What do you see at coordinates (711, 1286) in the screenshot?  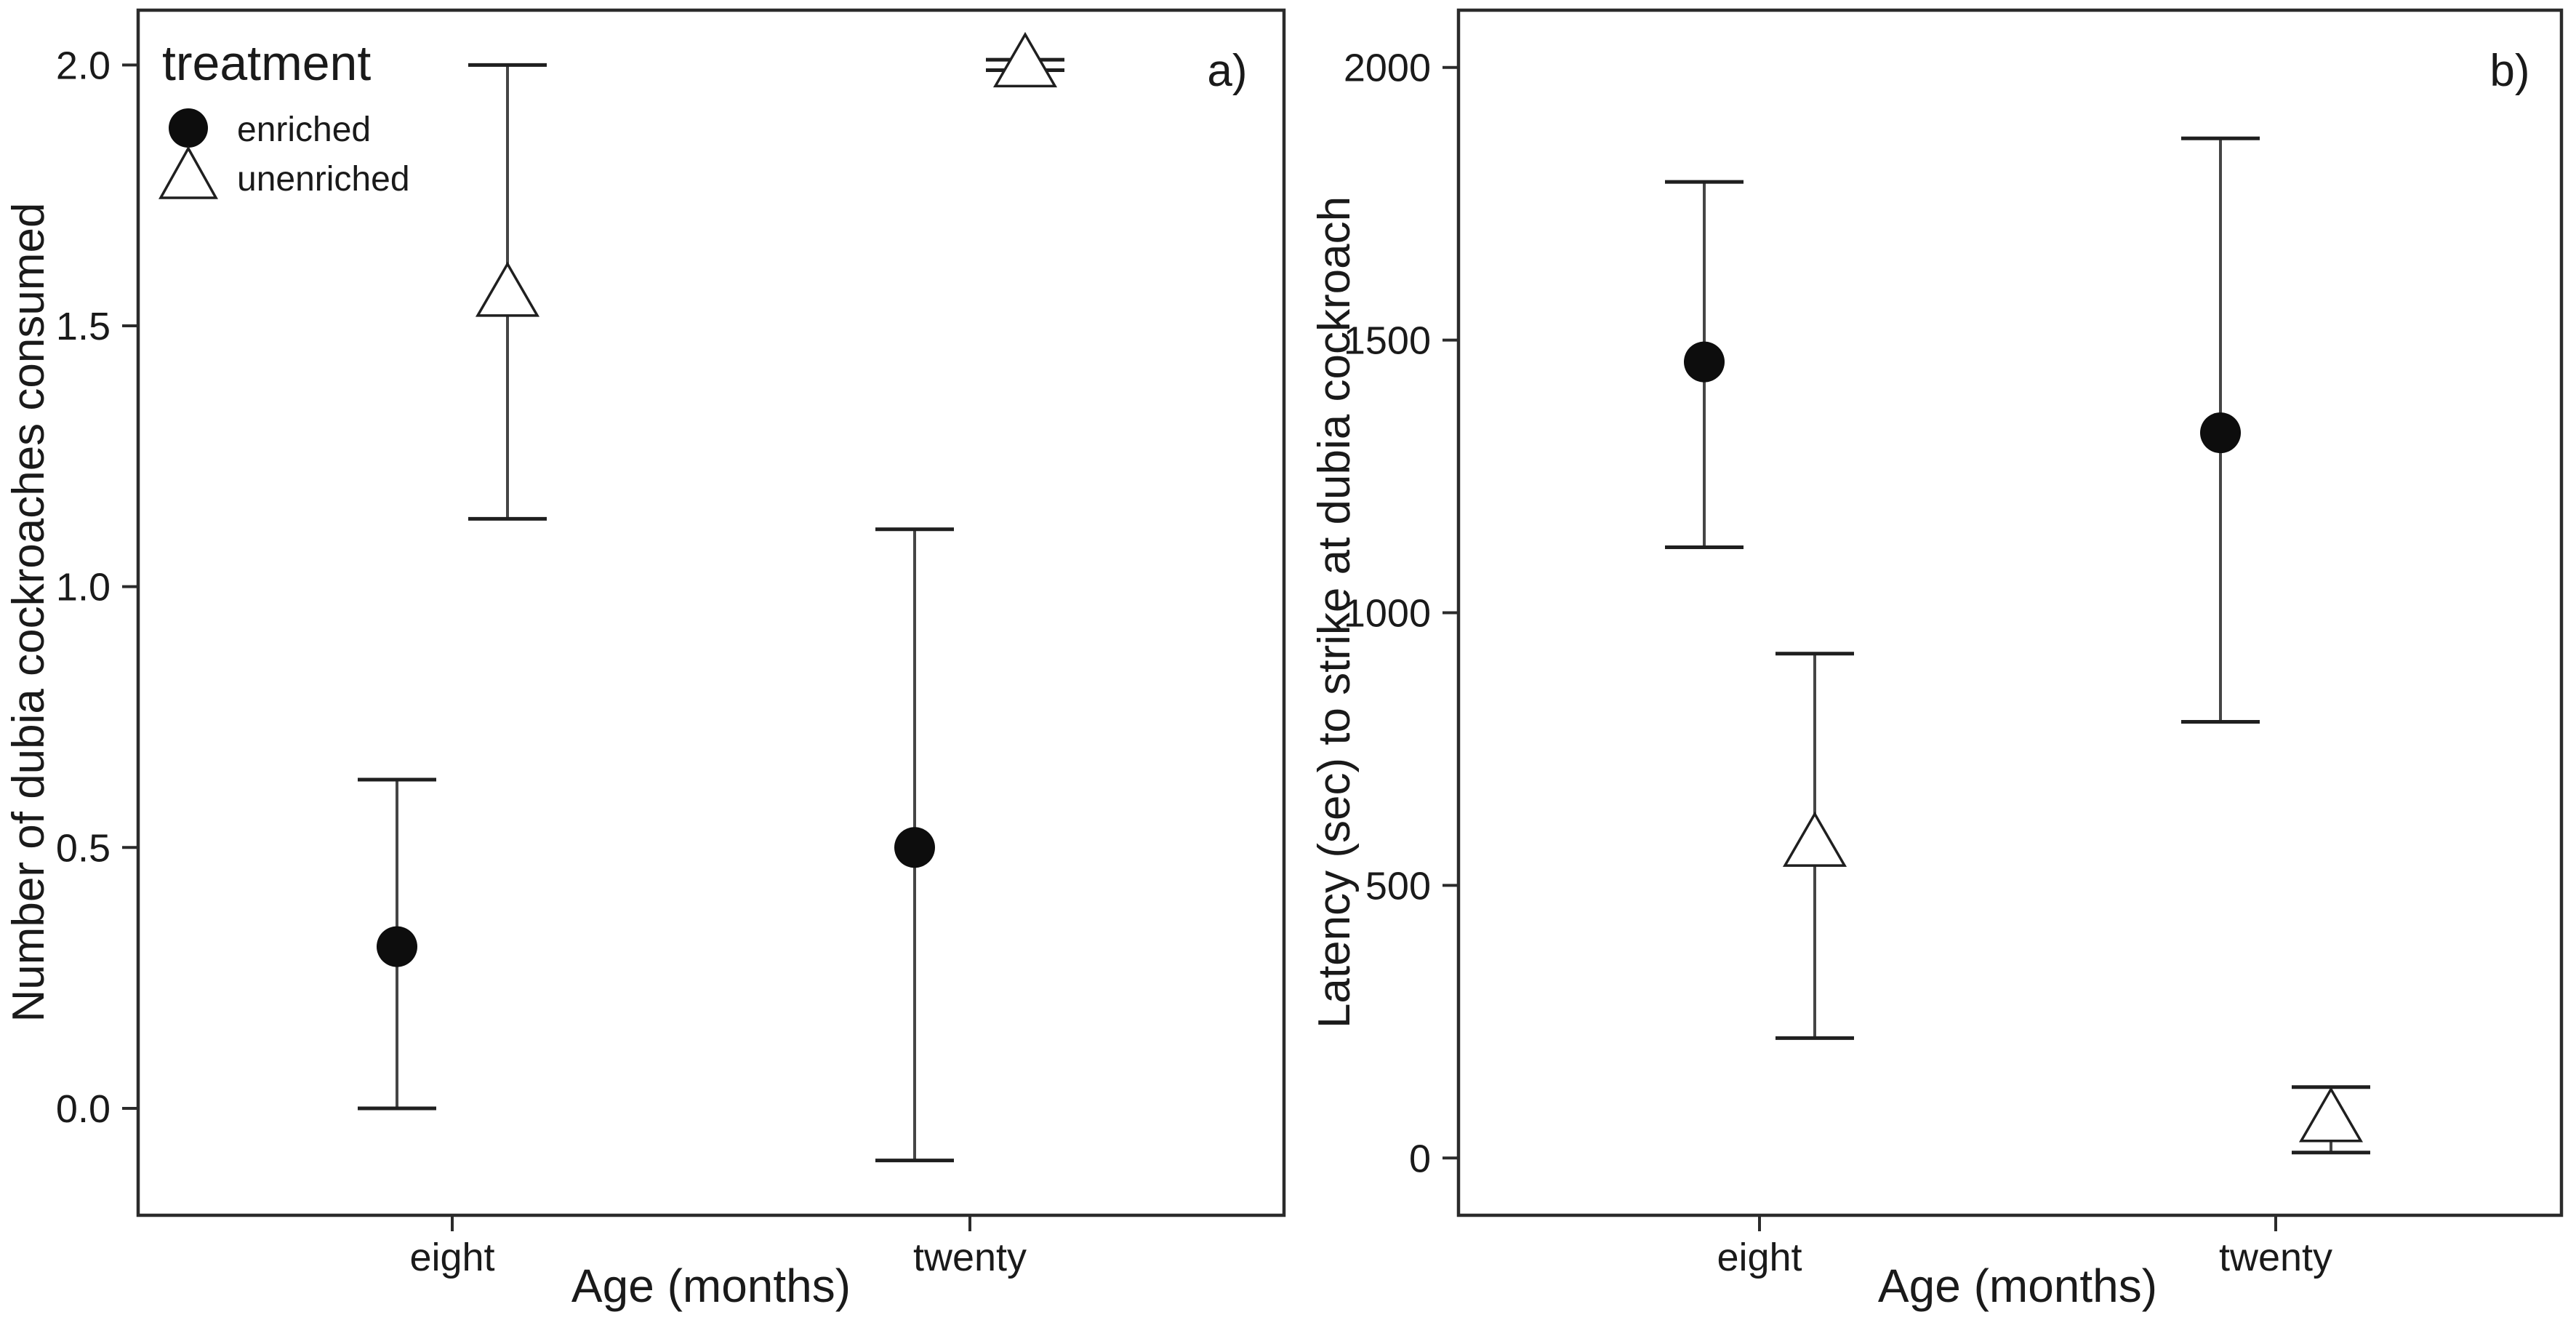 I see `panel-a-x-axis-title: Age (months)` at bounding box center [711, 1286].